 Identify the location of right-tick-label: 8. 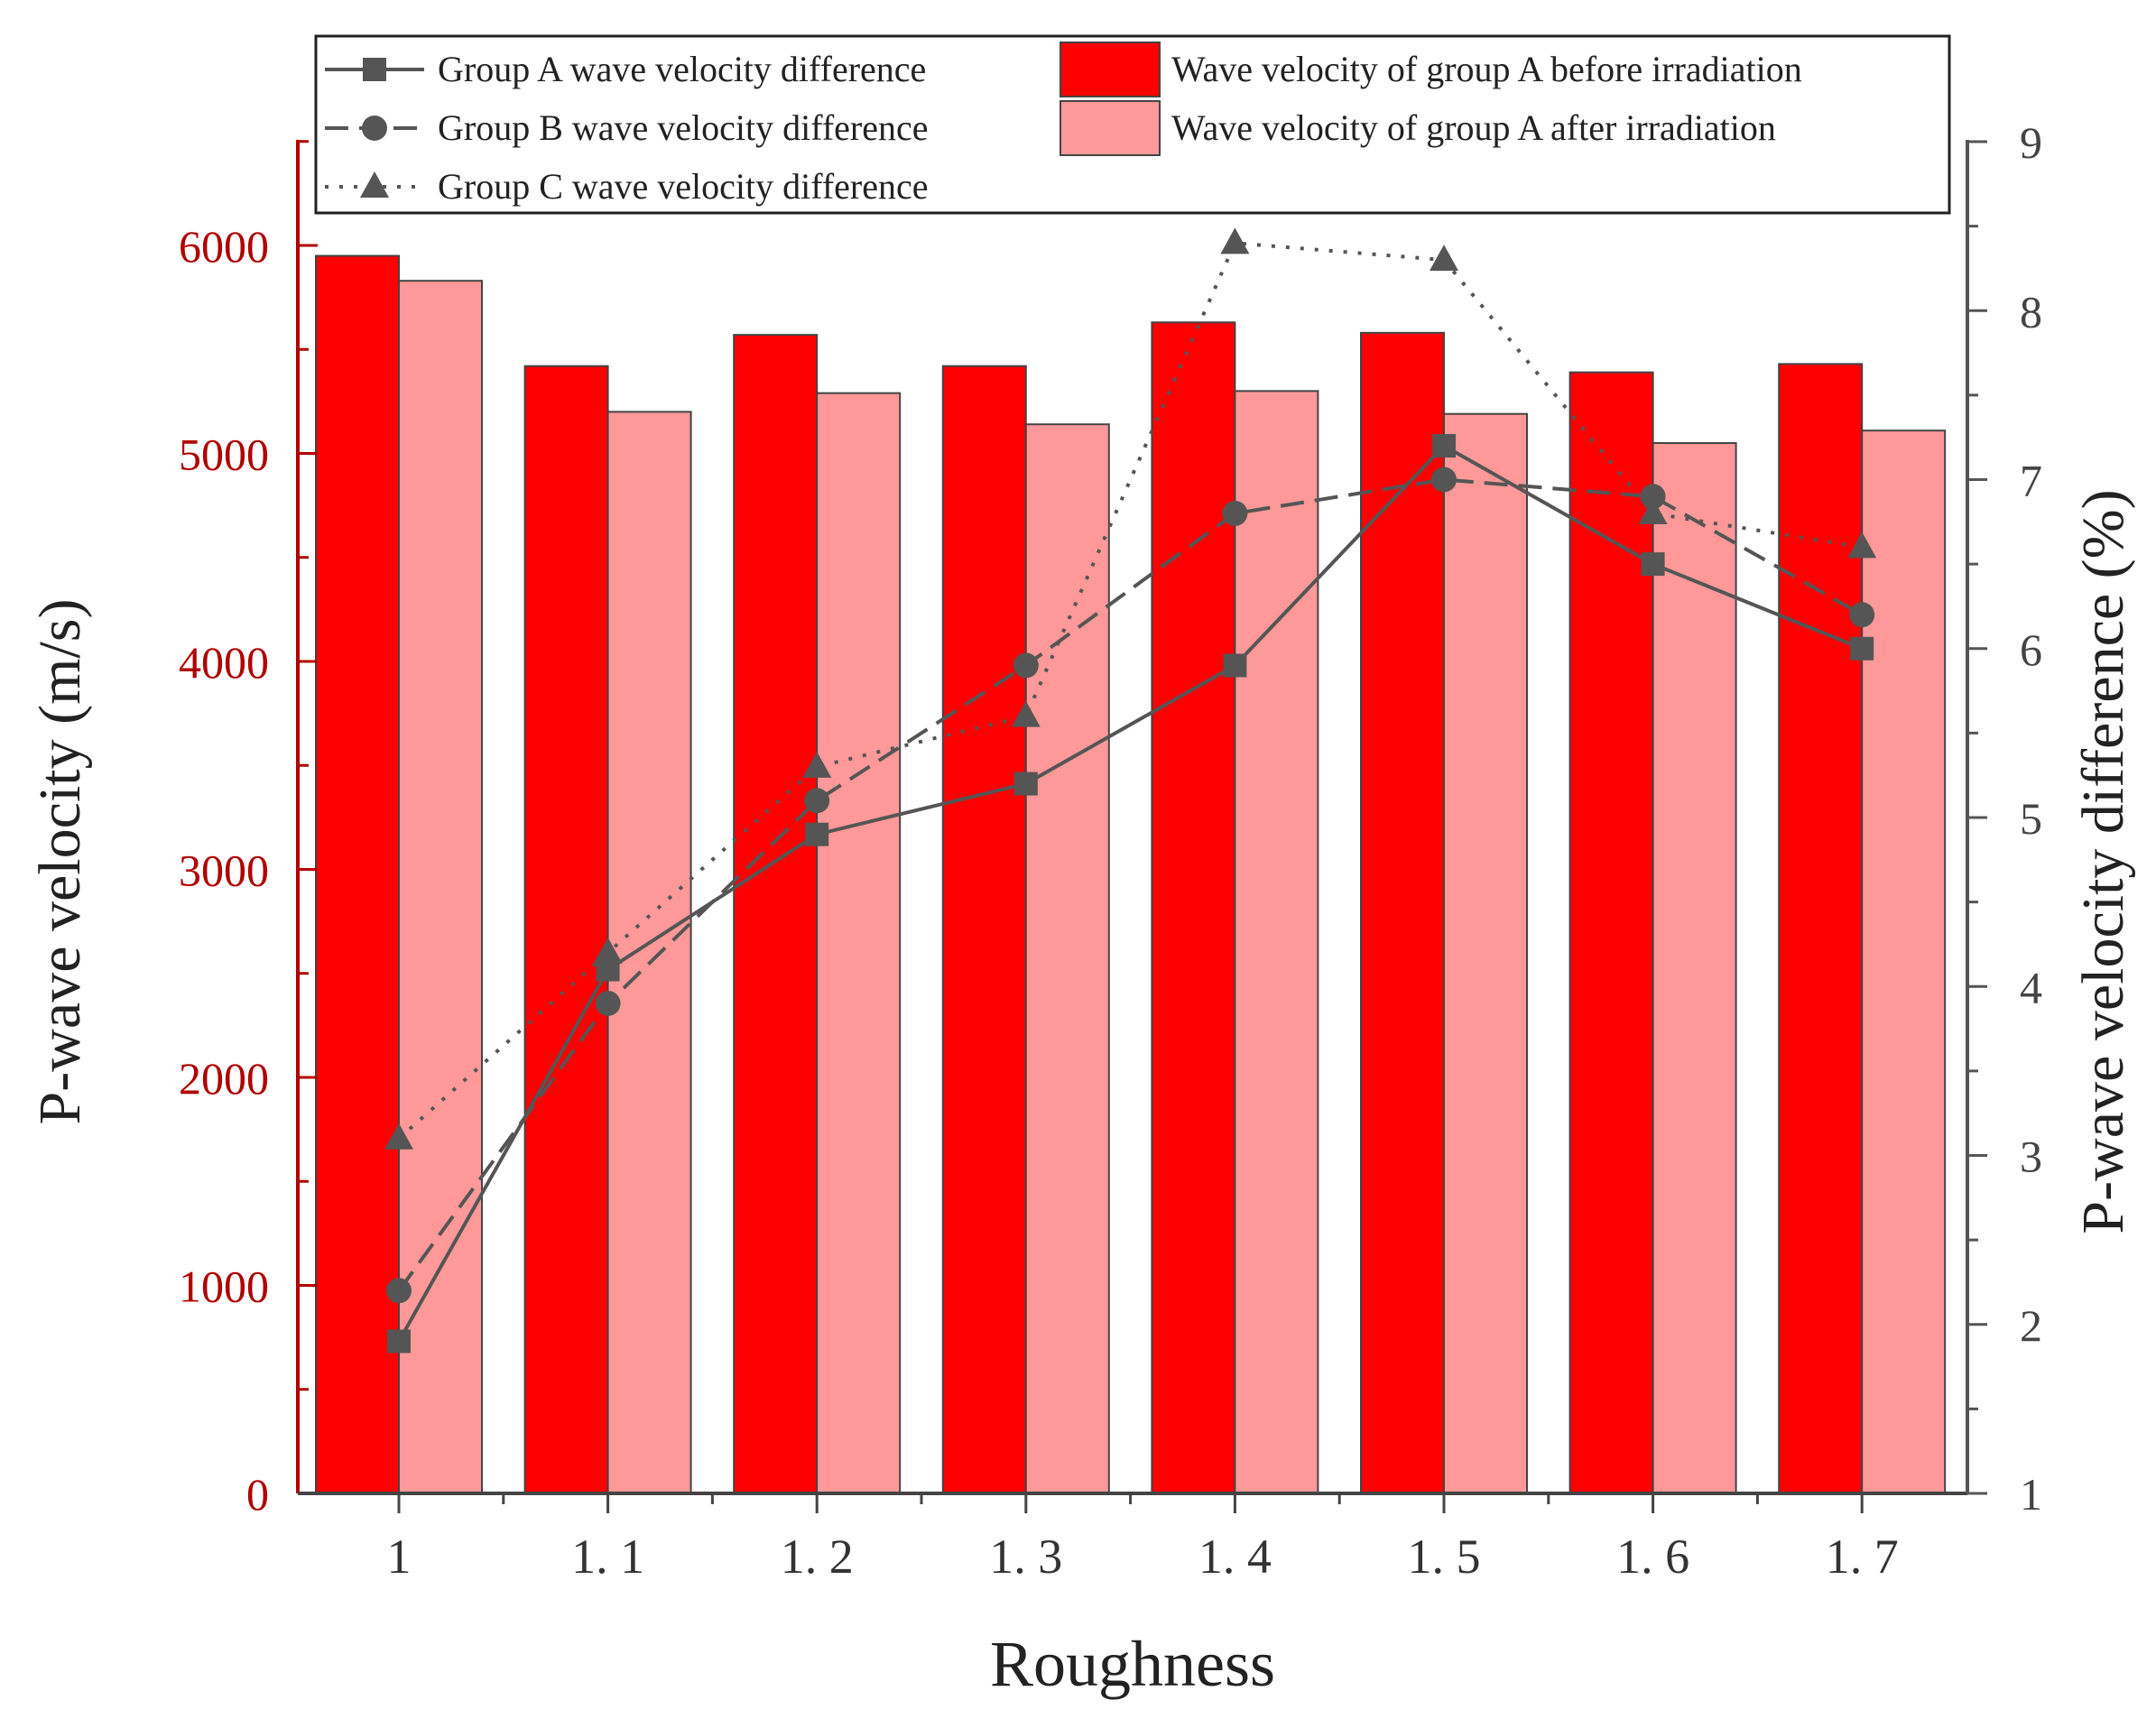
(2031, 311).